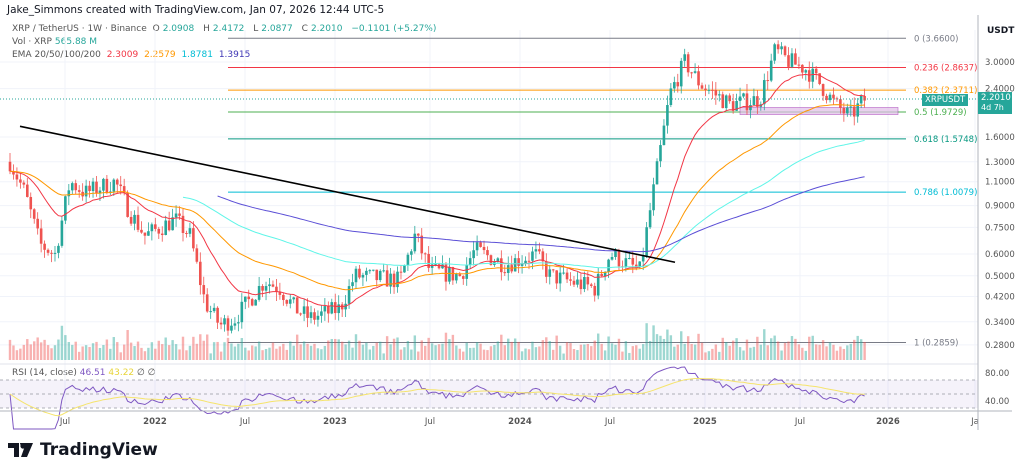  I want to click on rsi-empty-icon: ∅, so click(151, 373).